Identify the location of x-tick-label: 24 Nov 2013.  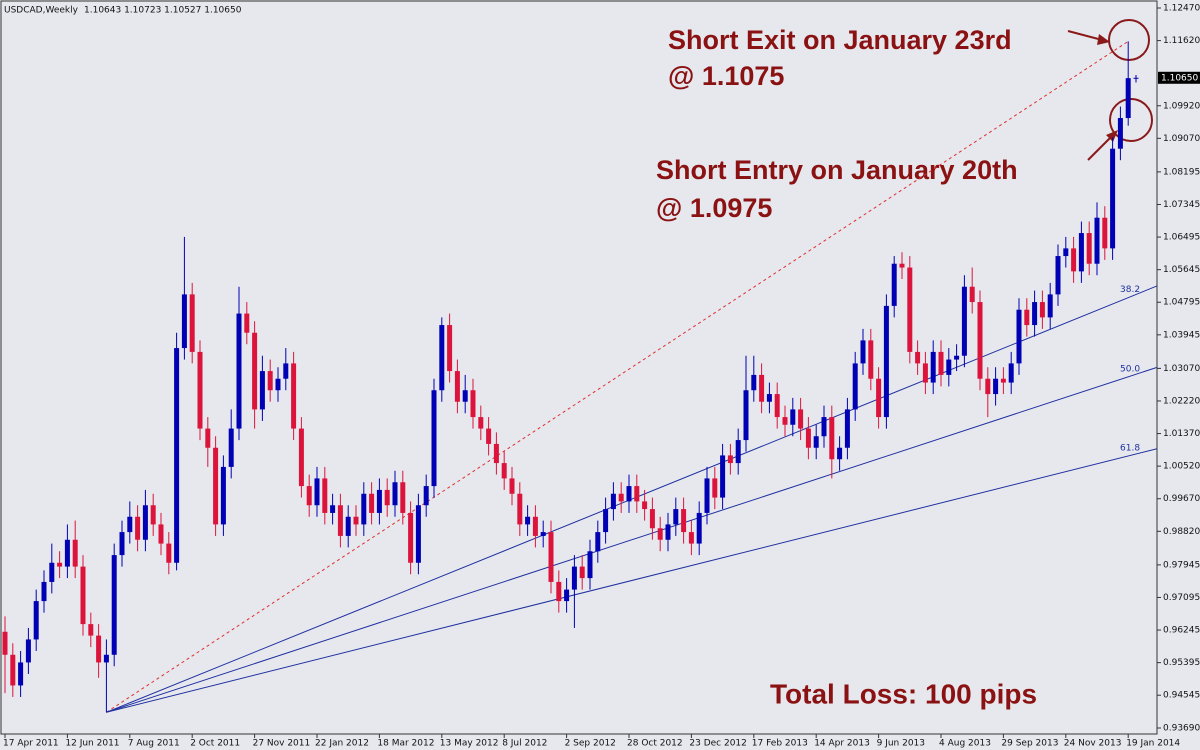
(1093, 744).